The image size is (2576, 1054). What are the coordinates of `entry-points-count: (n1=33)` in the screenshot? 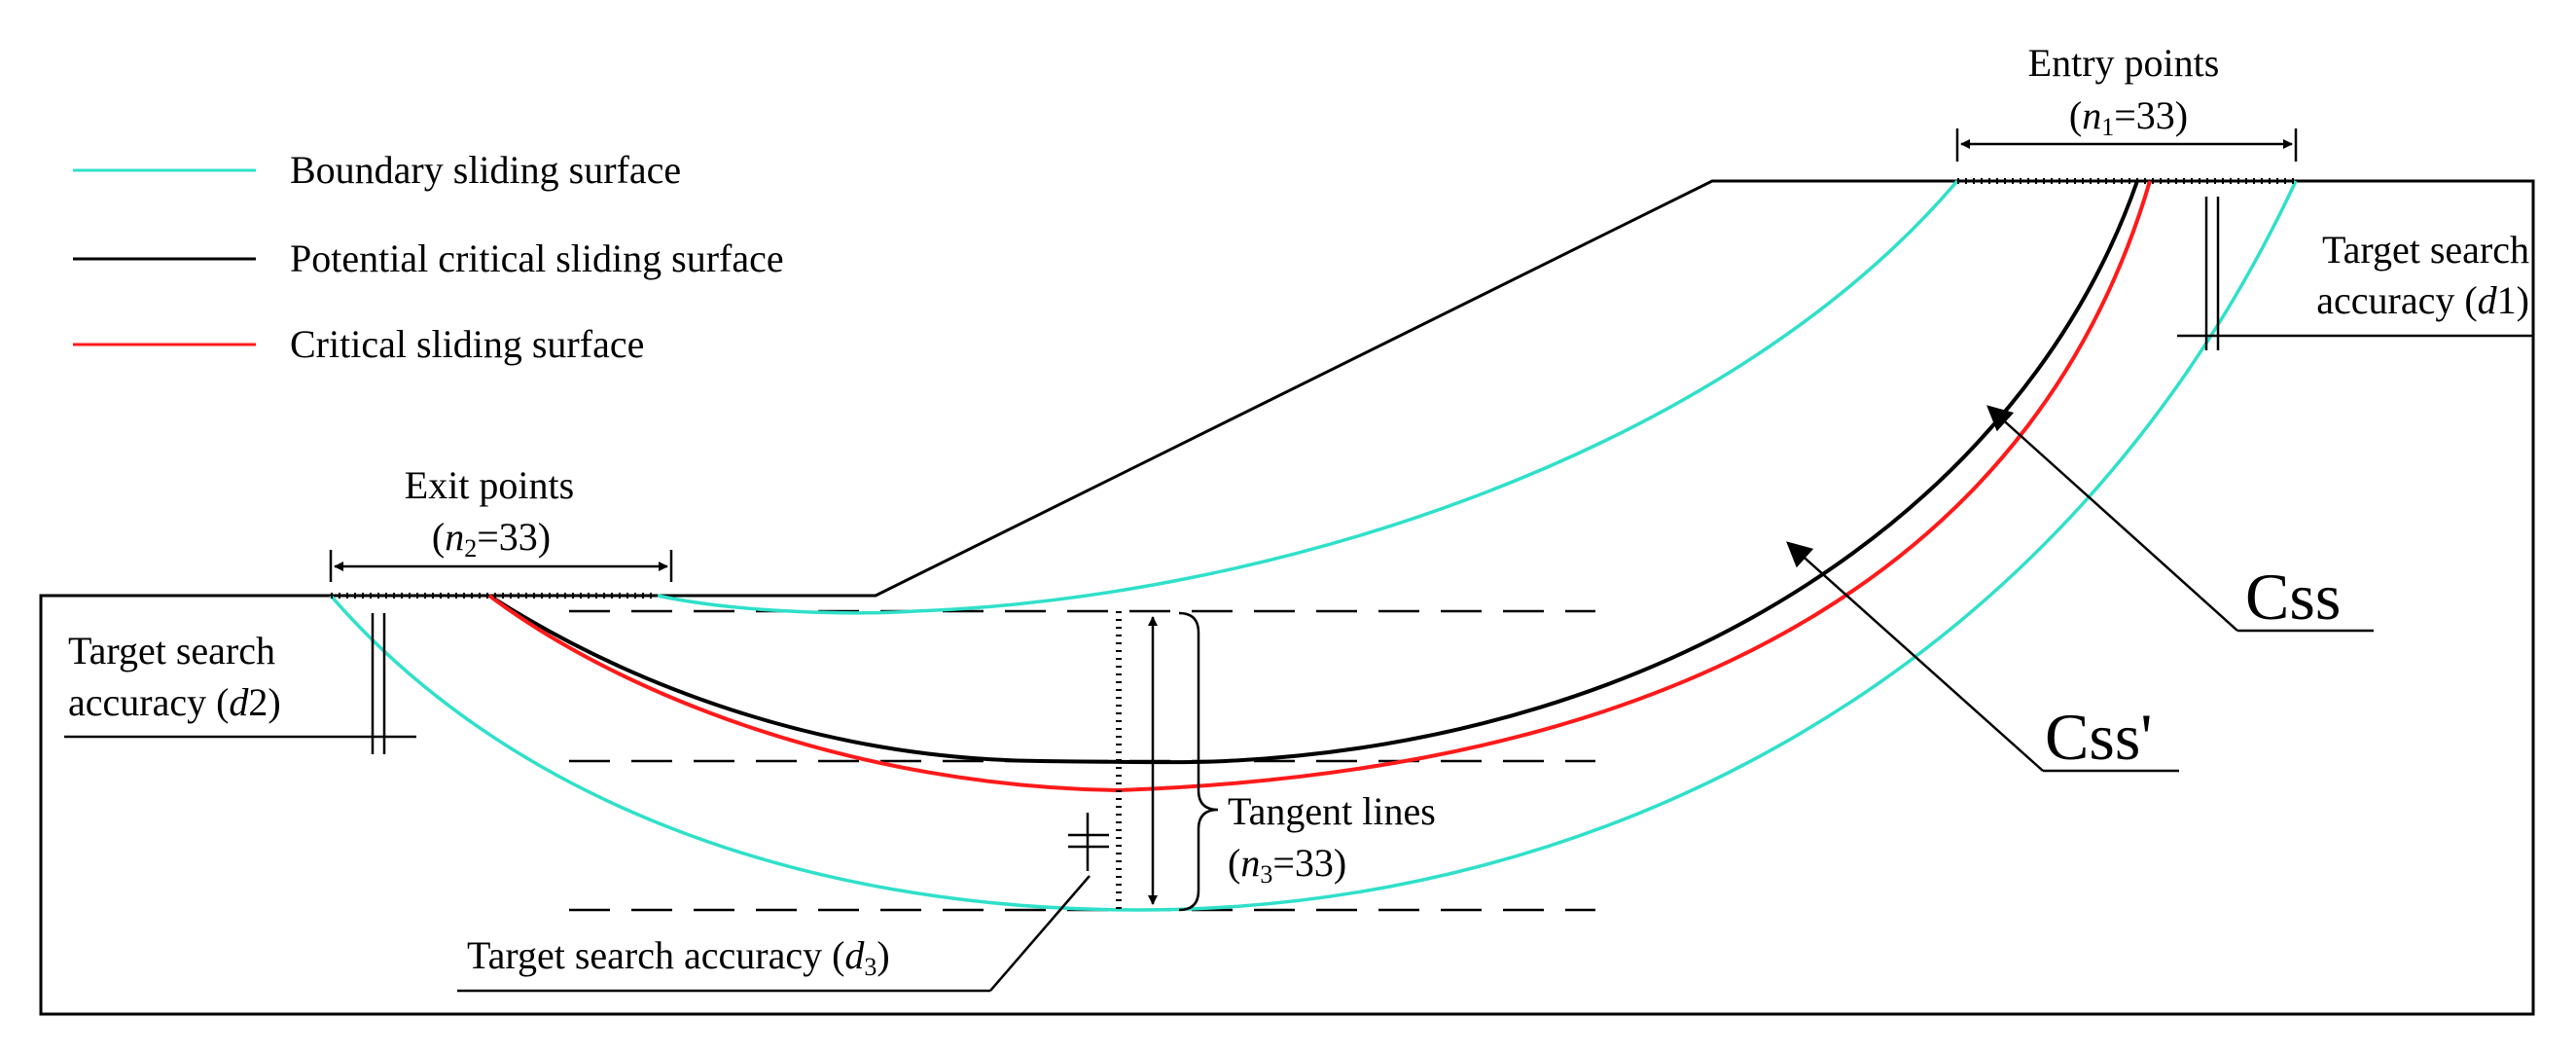 It's located at (2128, 117).